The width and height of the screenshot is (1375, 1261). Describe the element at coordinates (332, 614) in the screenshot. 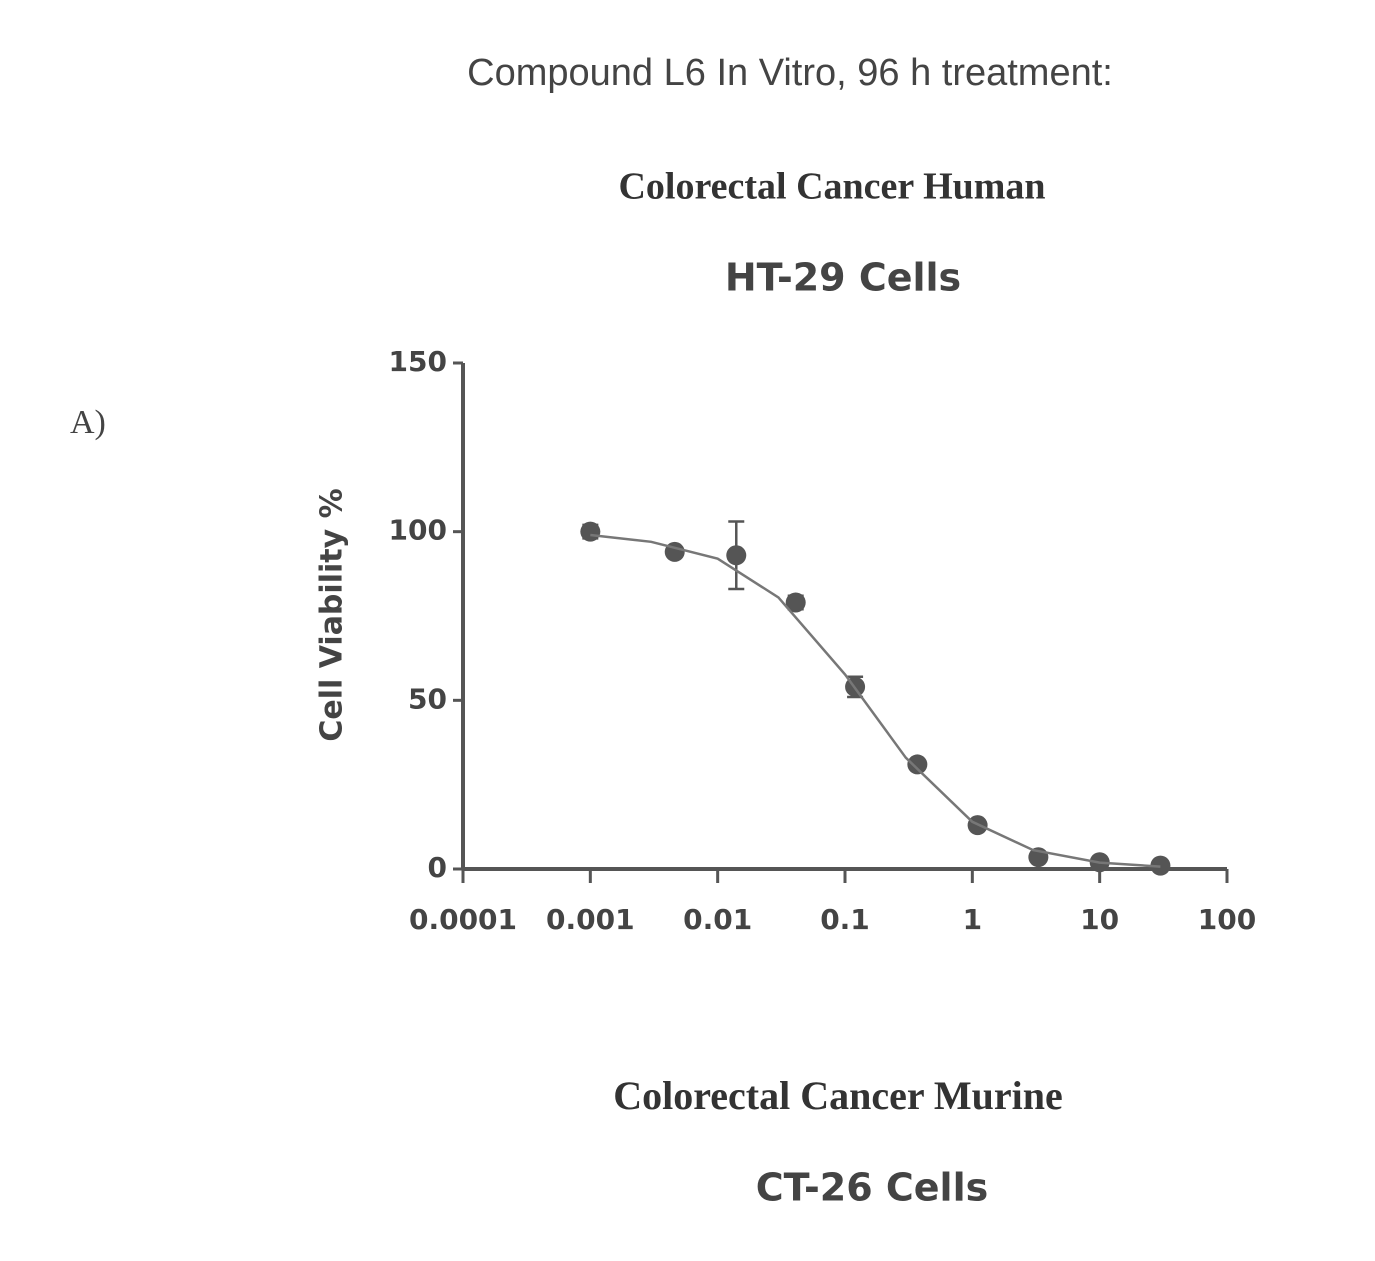

I see `y-axis-label: Cell Viability %` at that location.